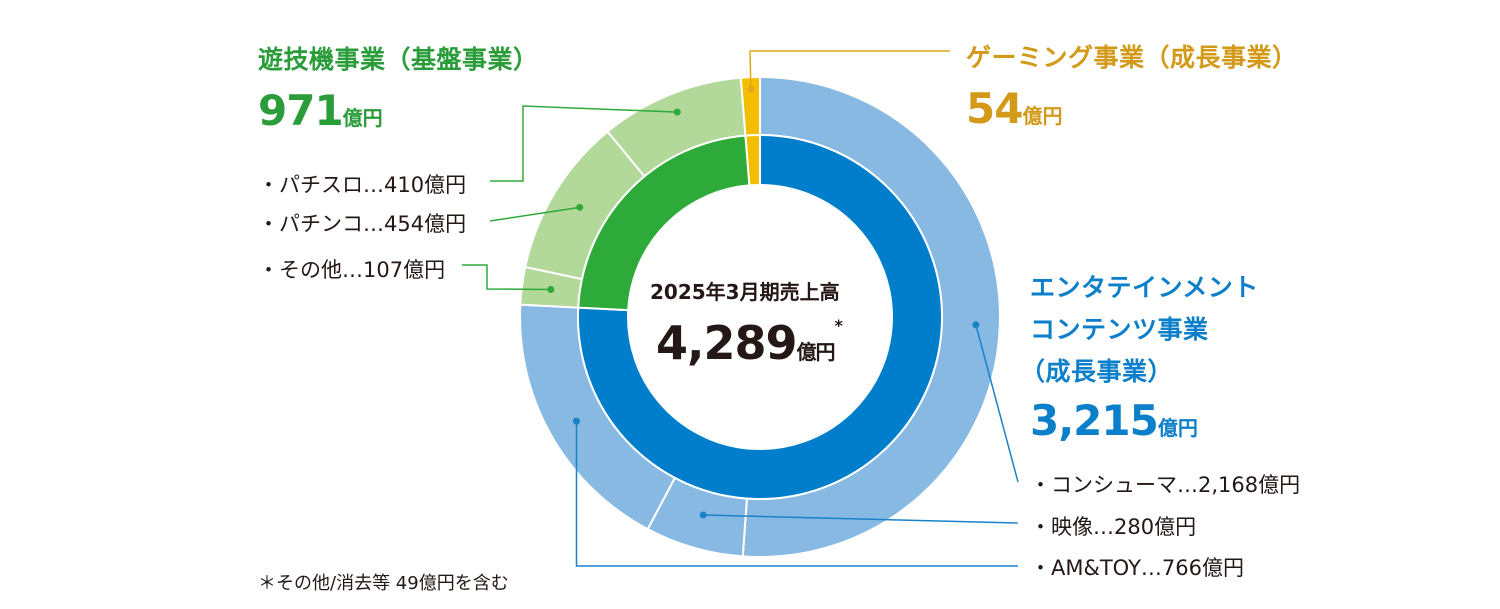  Describe the element at coordinates (584, 143) in the screenshot. I see `leader-pachislot` at that location.